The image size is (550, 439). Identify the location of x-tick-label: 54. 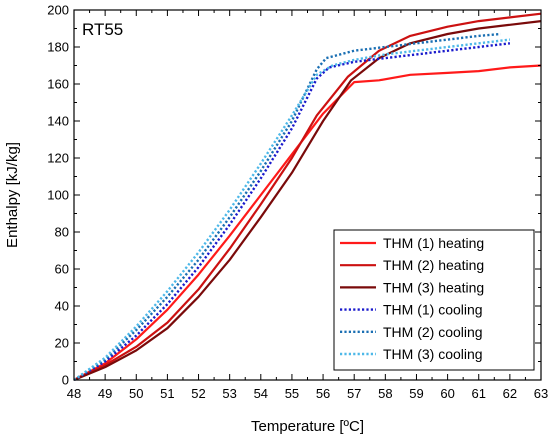
(261, 393).